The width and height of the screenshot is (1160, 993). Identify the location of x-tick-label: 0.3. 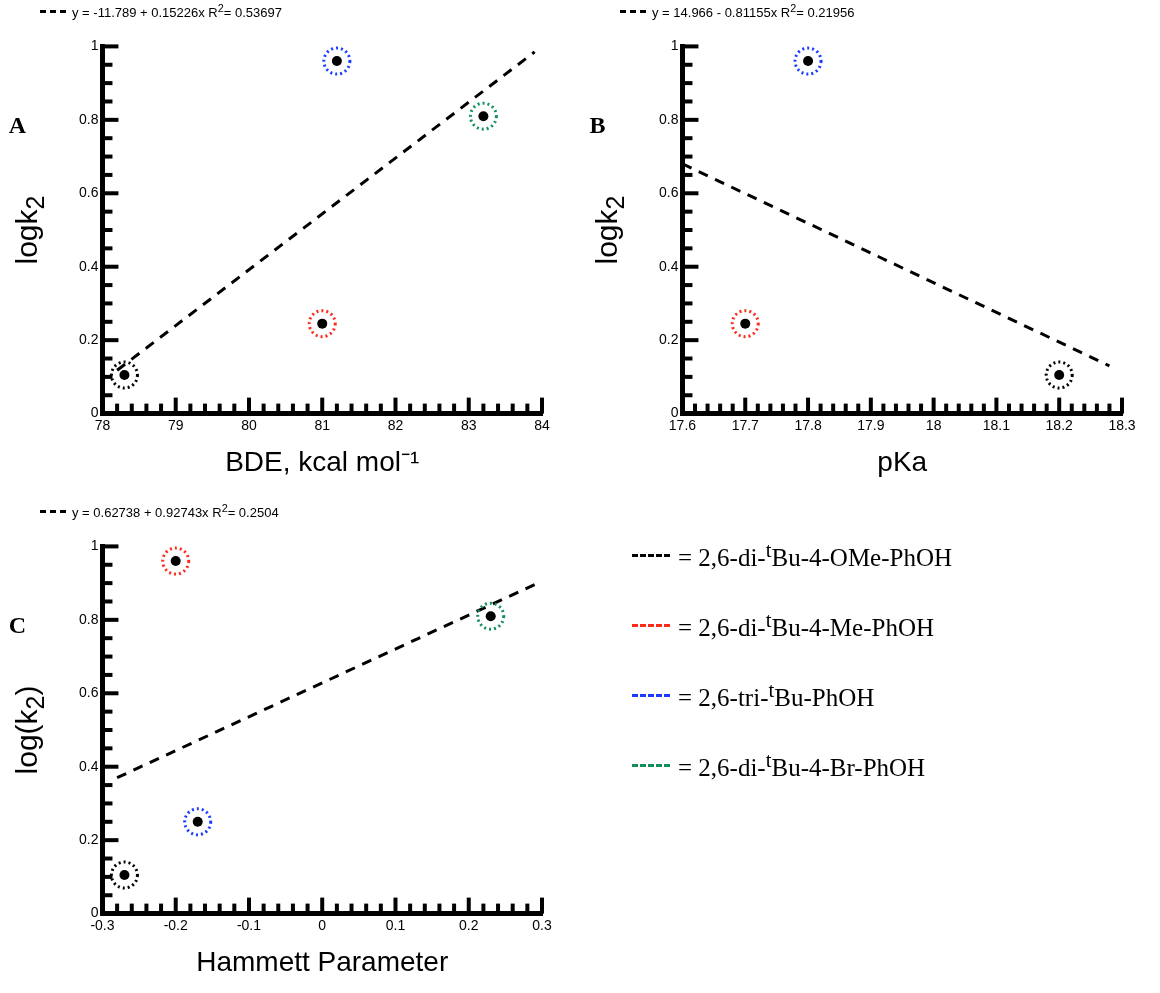
(542, 924).